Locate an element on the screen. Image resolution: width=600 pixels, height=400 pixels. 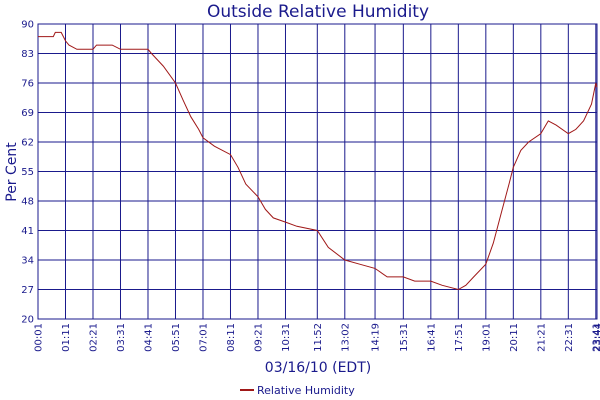
x-tick-label: 23:41 is located at coordinates (595, 337).